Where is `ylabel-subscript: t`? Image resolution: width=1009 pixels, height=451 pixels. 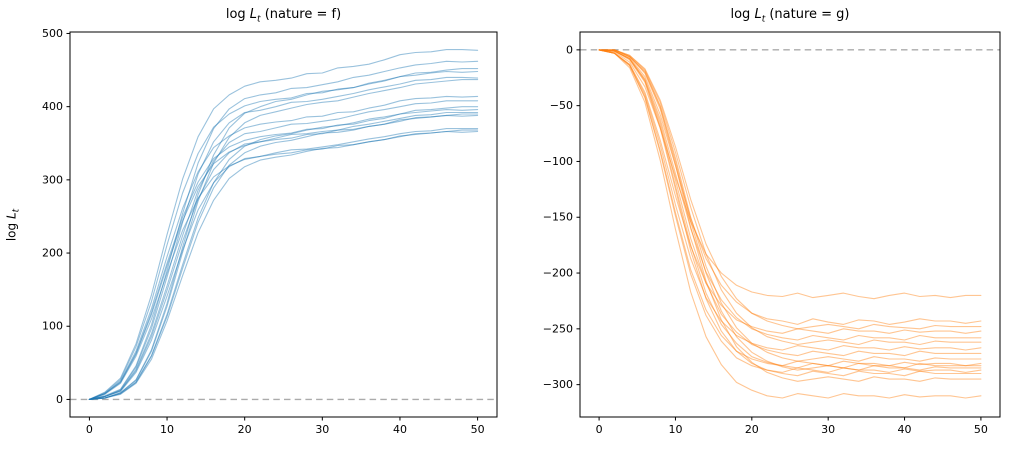
ylabel-subscript: t is located at coordinates (16, 210).